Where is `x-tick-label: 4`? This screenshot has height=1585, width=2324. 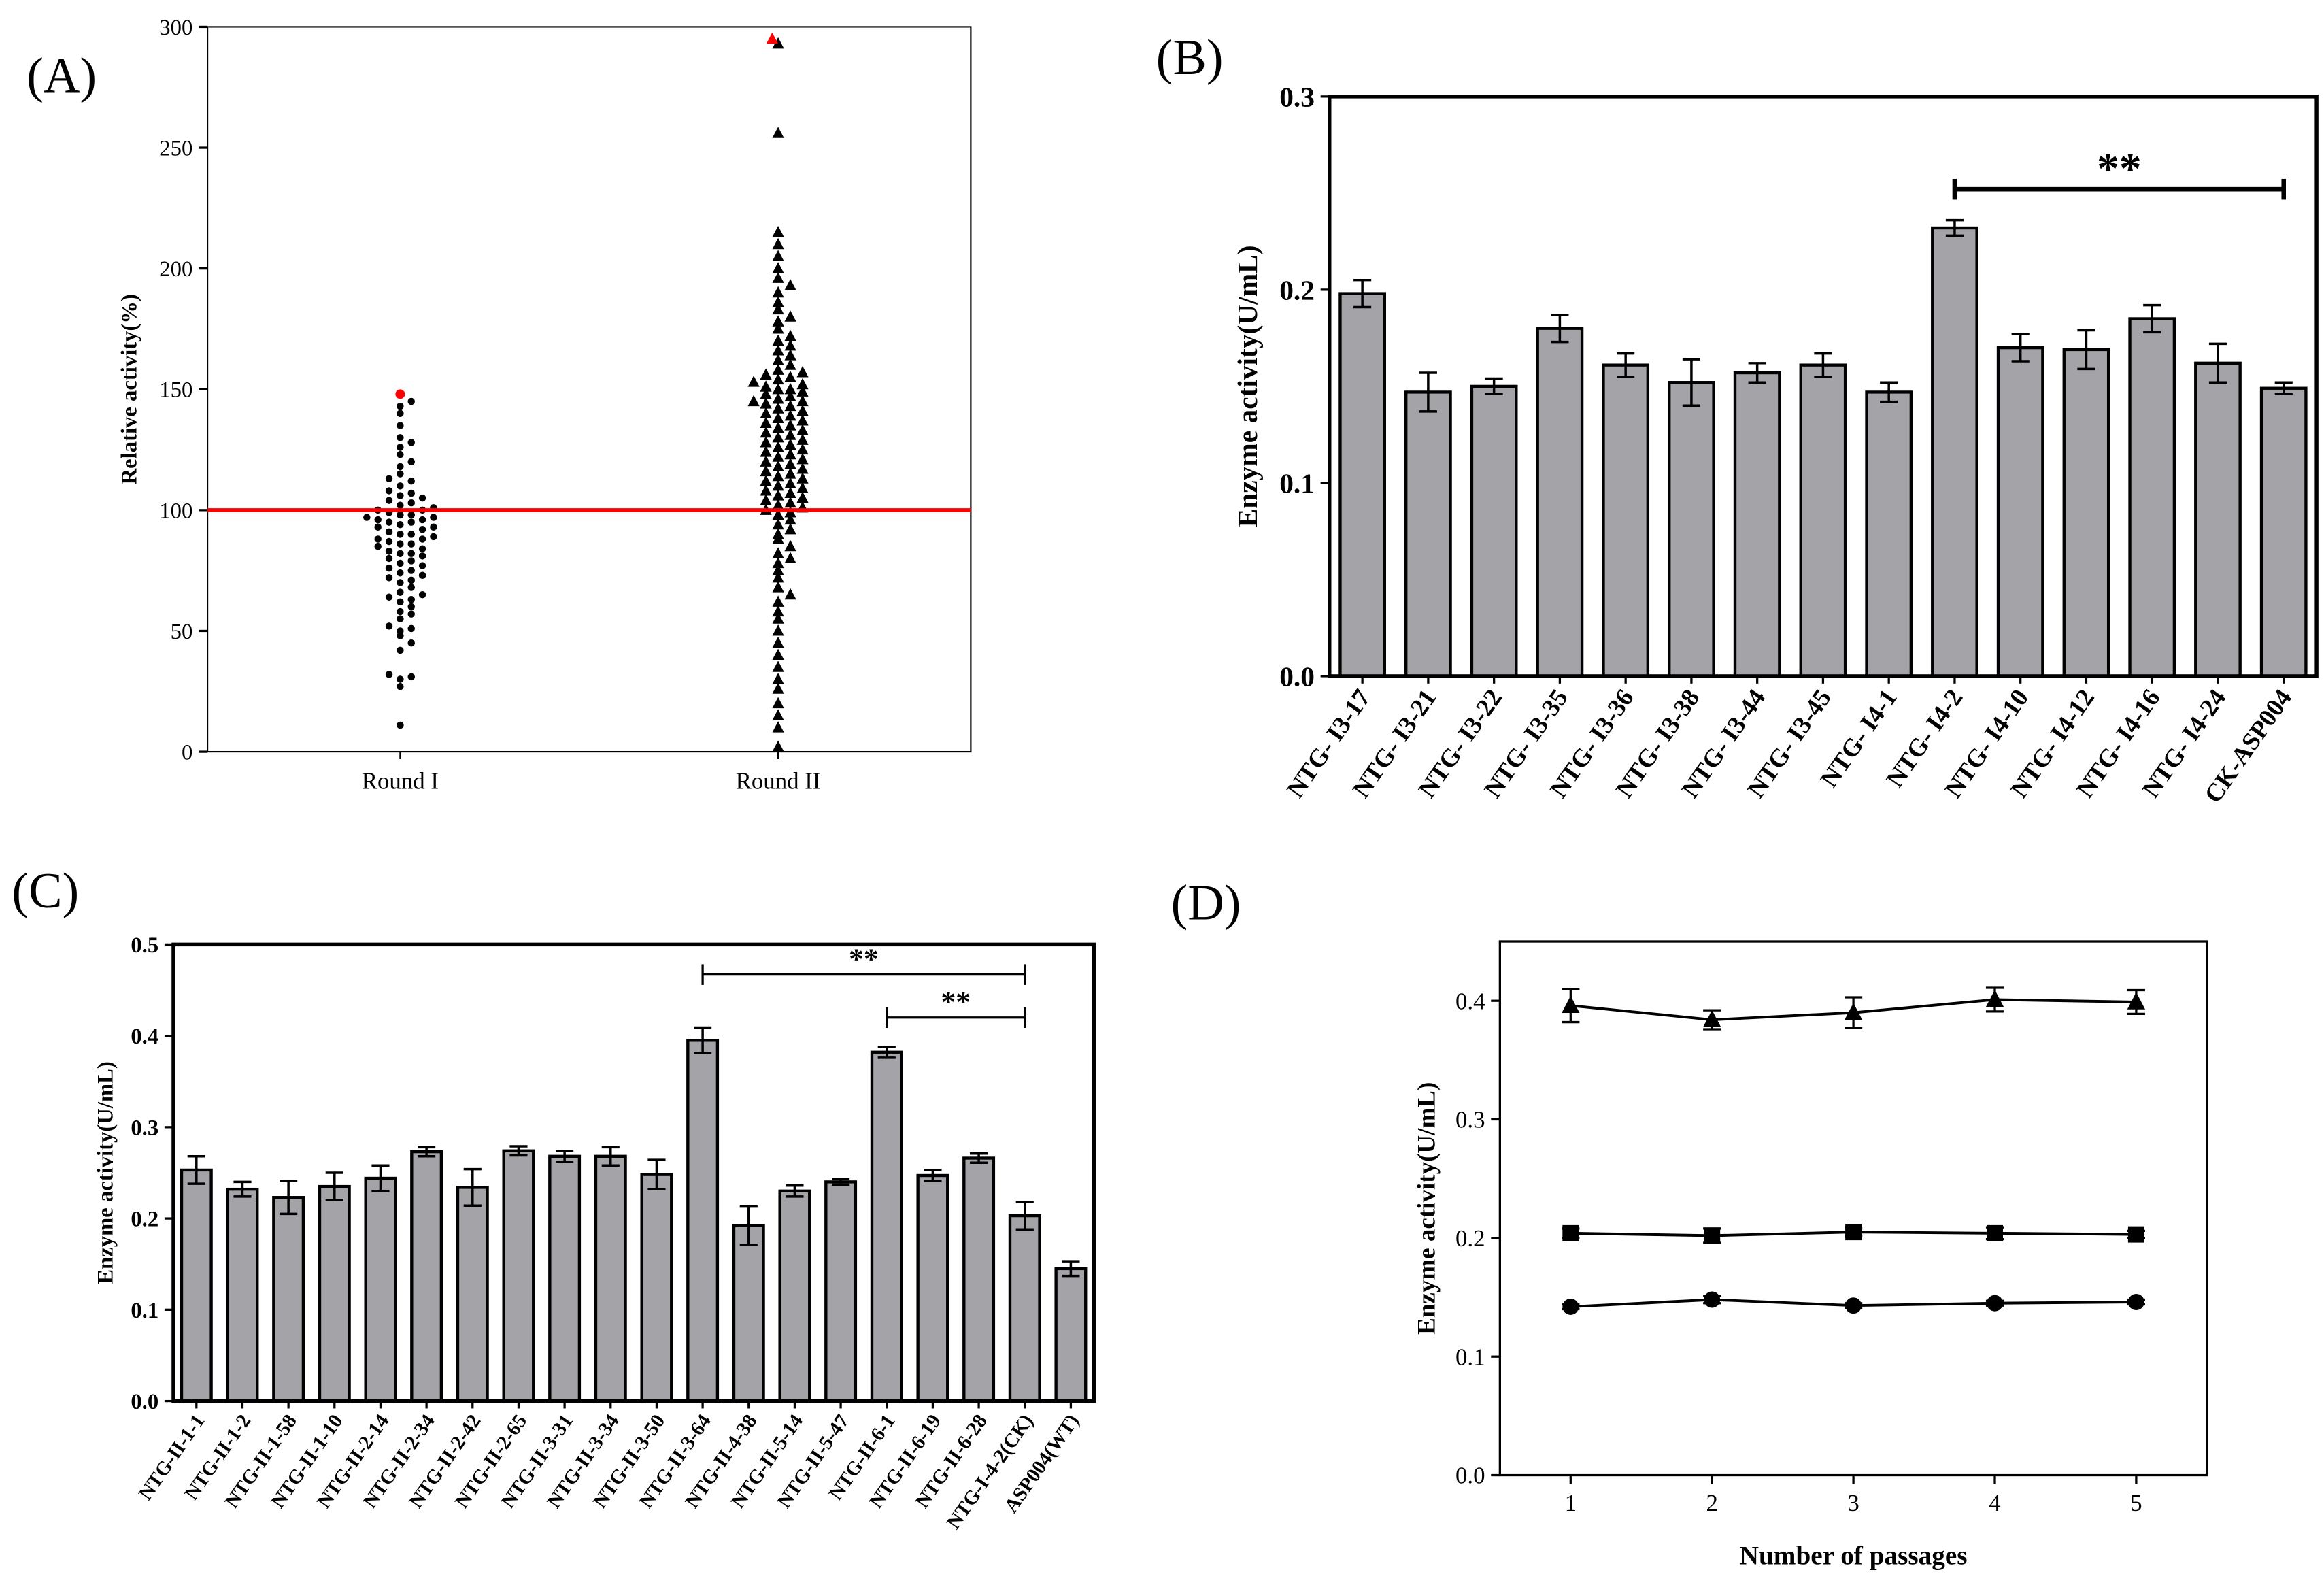 x-tick-label: 4 is located at coordinates (1994, 1503).